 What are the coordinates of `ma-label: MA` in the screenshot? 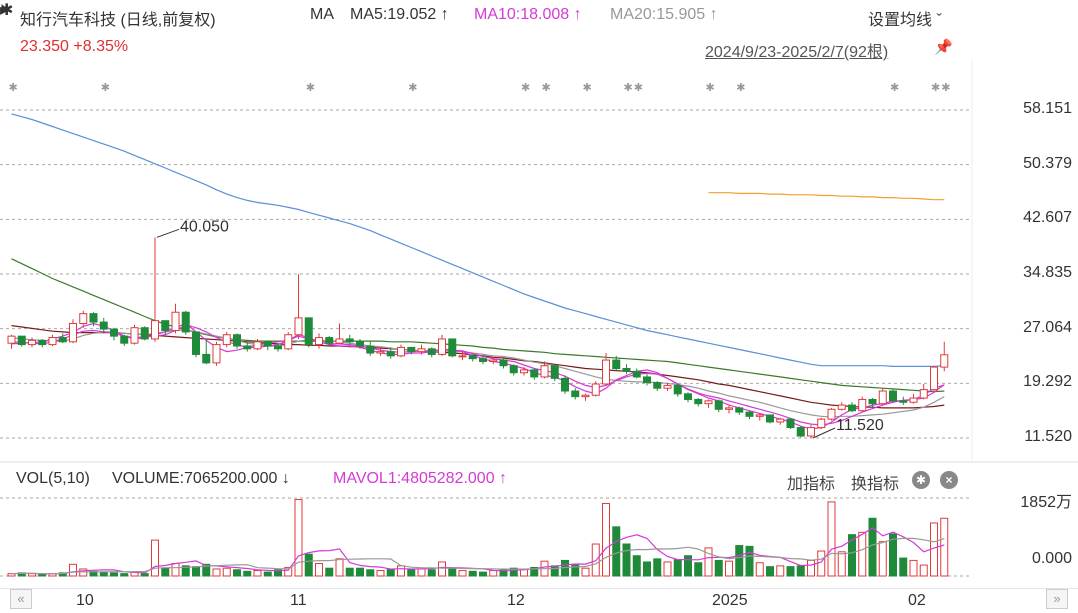 It's located at (322, 14).